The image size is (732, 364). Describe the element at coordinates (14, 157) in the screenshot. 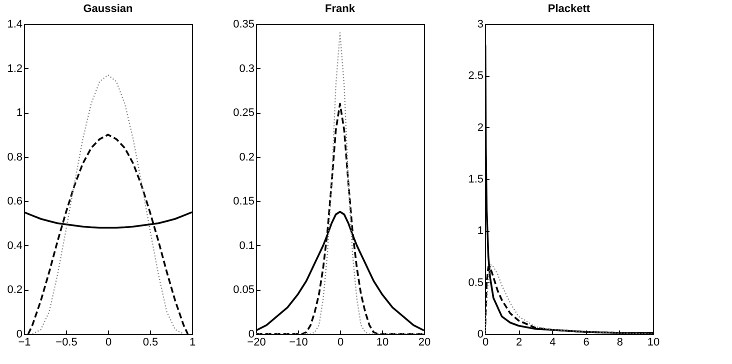

I see `y-tick-label: 0.8` at that location.